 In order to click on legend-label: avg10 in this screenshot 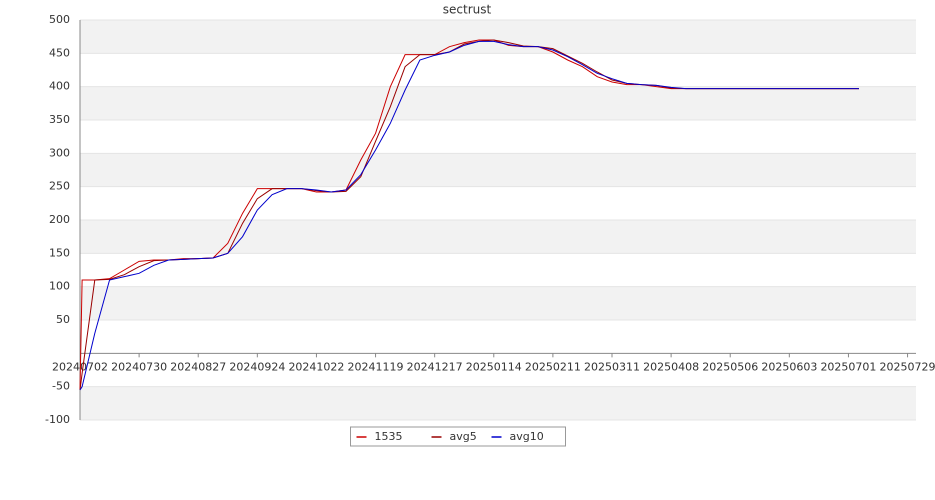, I will do `click(527, 436)`.